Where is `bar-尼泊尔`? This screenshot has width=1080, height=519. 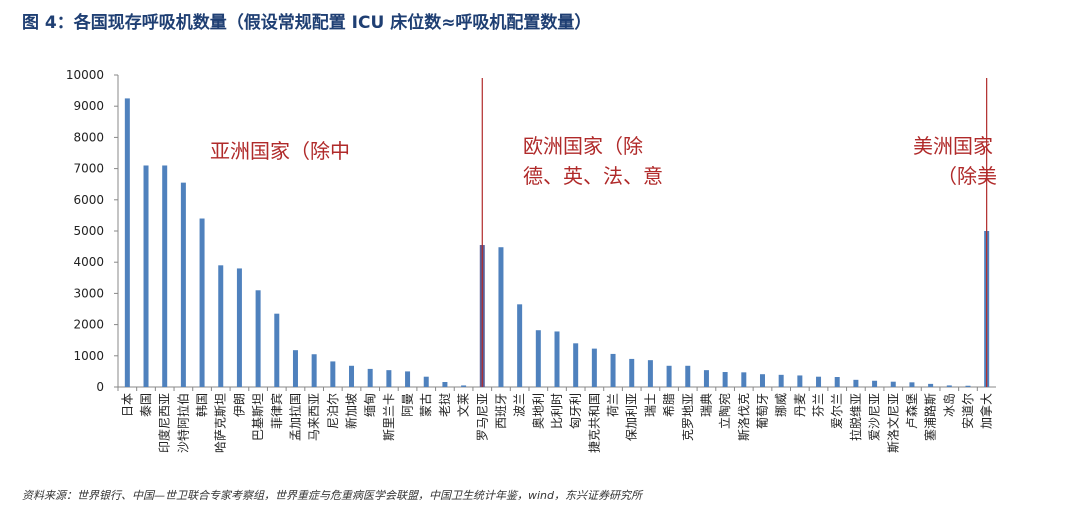
bar-尼泊尔 is located at coordinates (333, 374).